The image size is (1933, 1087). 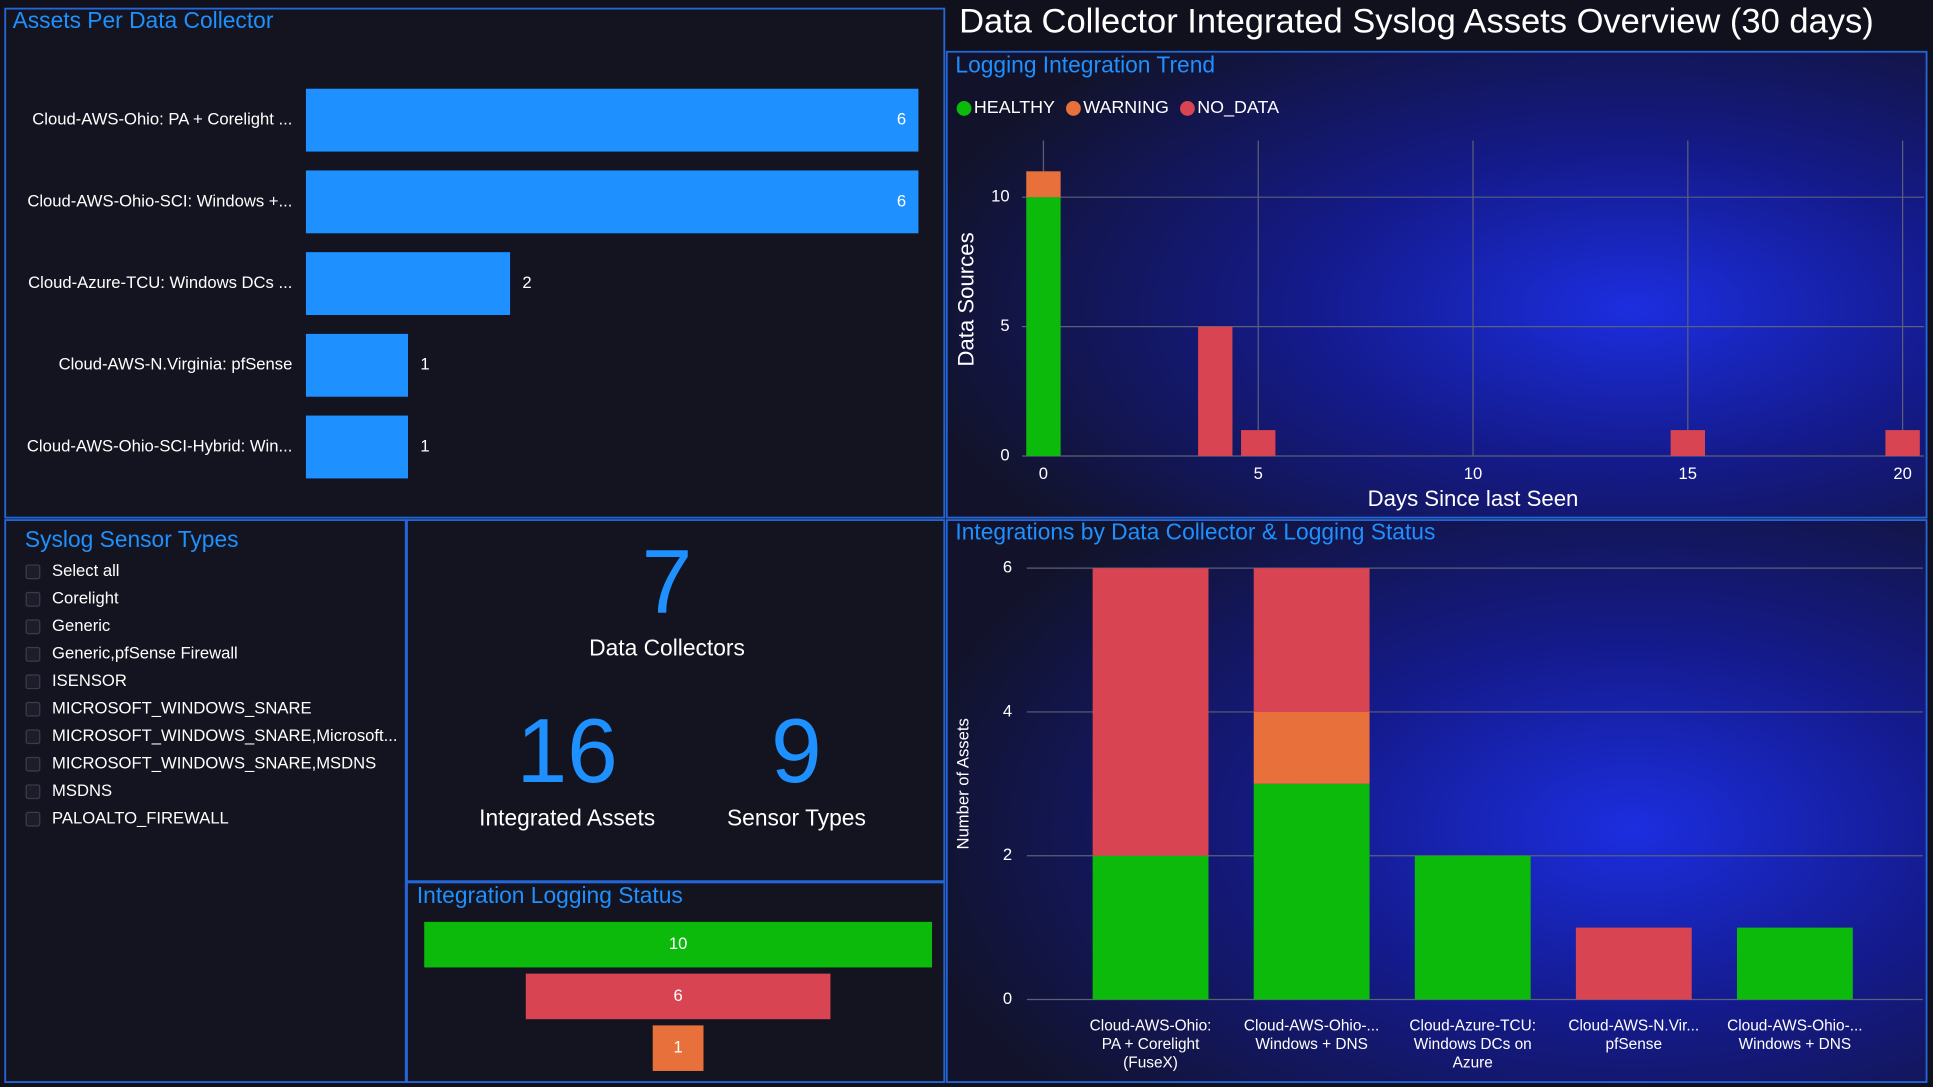 What do you see at coordinates (176, 364) in the screenshot?
I see `y-tick-label: Cloud-AWS-N.Virginia: pfSense` at bounding box center [176, 364].